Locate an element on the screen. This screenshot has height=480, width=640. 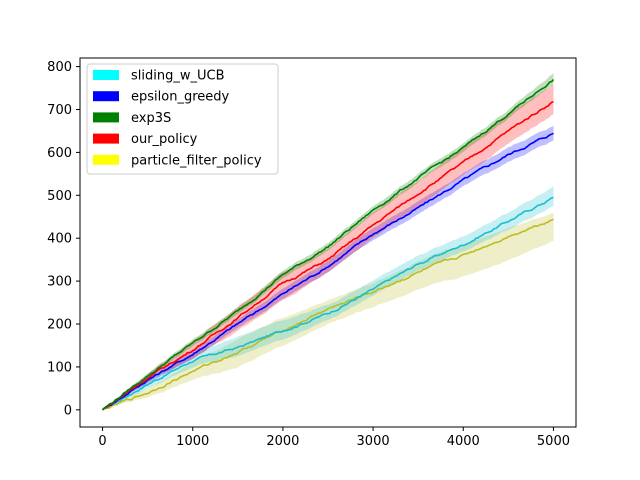
y-tick-label: 700 is located at coordinates (59, 110).